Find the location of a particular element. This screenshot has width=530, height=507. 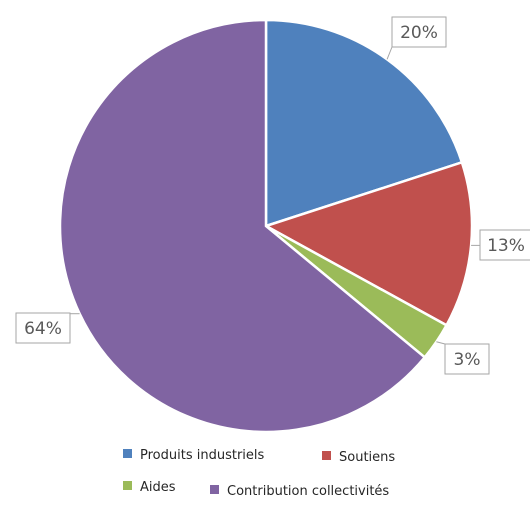

legend-swatch-produits-industriels is located at coordinates (127, 453).